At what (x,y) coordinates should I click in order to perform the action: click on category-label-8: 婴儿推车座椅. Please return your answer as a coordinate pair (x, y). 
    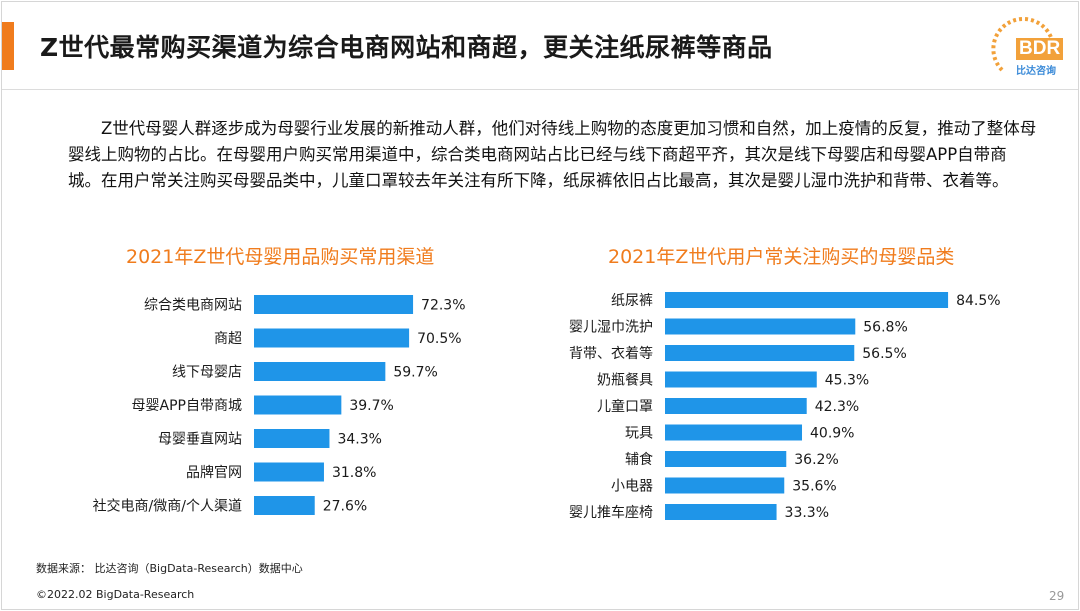
    Looking at the image, I should click on (611, 512).